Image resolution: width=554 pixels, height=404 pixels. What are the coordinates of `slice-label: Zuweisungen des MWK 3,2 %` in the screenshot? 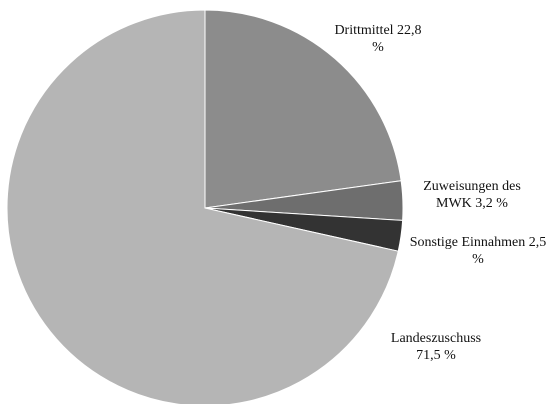 It's located at (472, 195).